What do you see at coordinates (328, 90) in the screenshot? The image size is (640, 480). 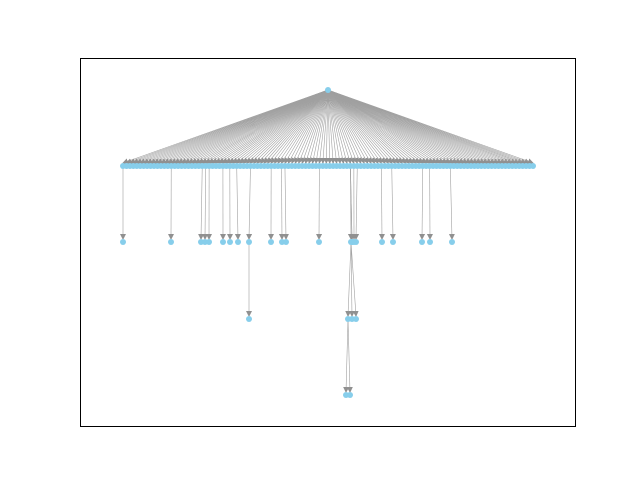 I see `root-node` at bounding box center [328, 90].